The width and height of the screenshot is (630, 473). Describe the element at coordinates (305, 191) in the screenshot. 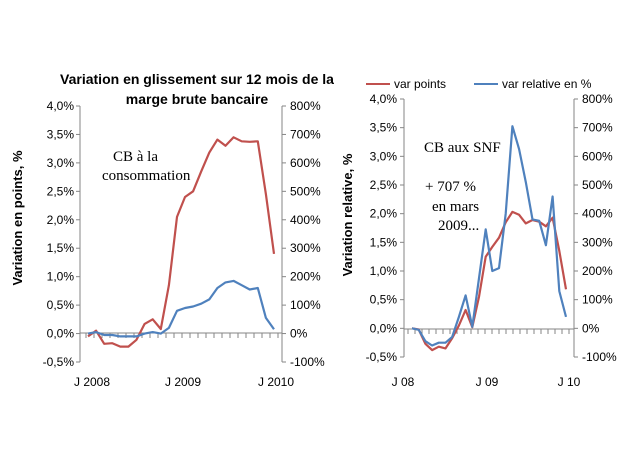

I see `chart1-y2tick-label: 500%` at that location.